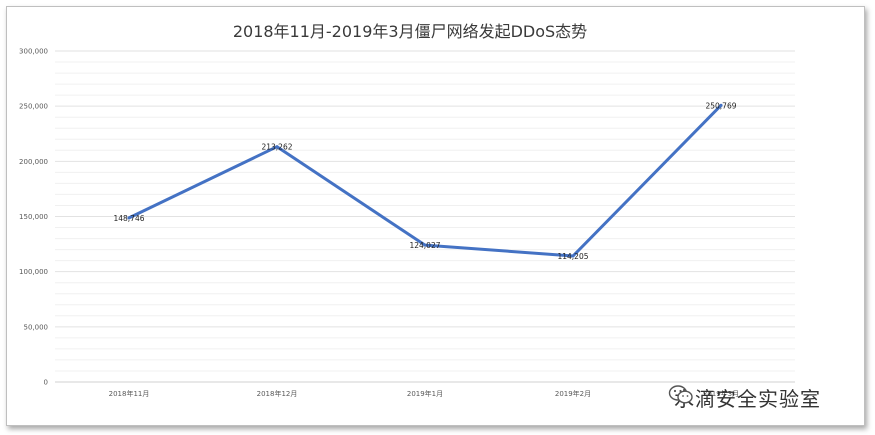 The image size is (875, 435). Describe the element at coordinates (33, 107) in the screenshot. I see `y-tick-label: 250,000` at that location.